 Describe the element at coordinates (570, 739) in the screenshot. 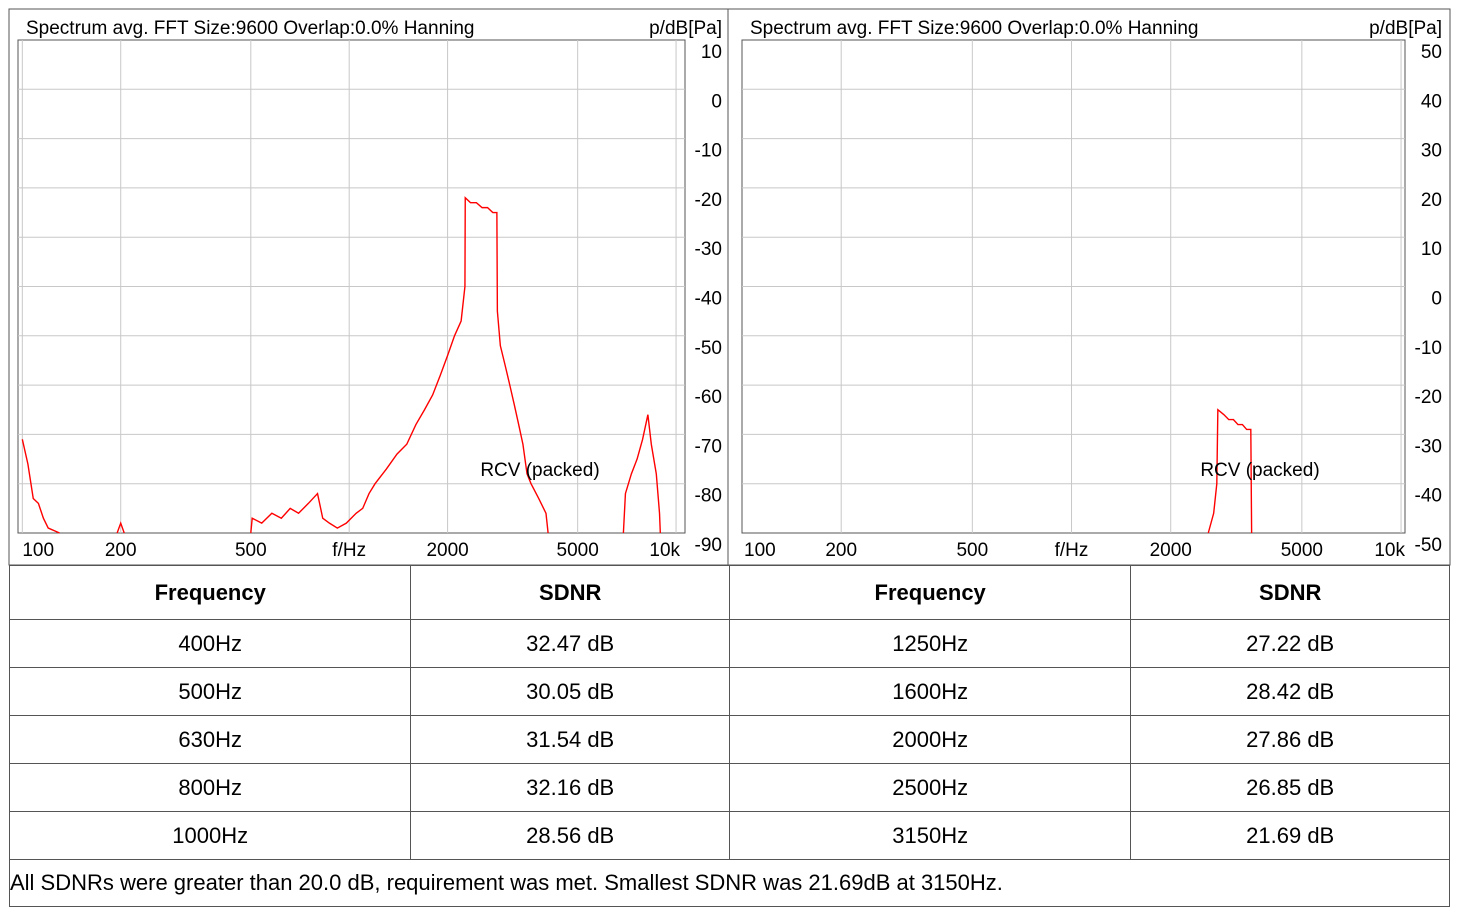

I see `table-cell: 31.54 dB` at that location.